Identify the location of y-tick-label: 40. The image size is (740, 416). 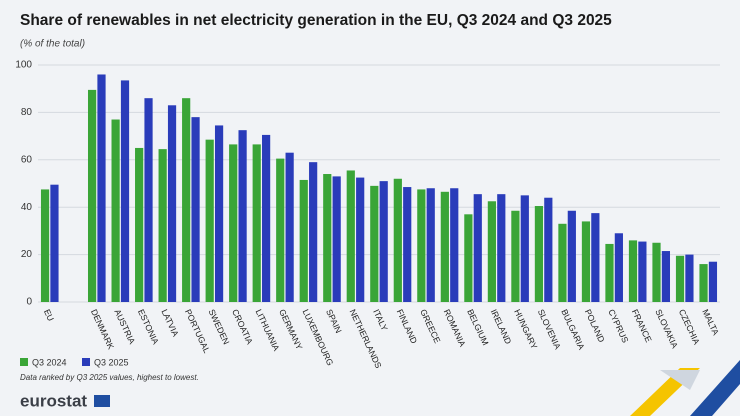
(27, 207).